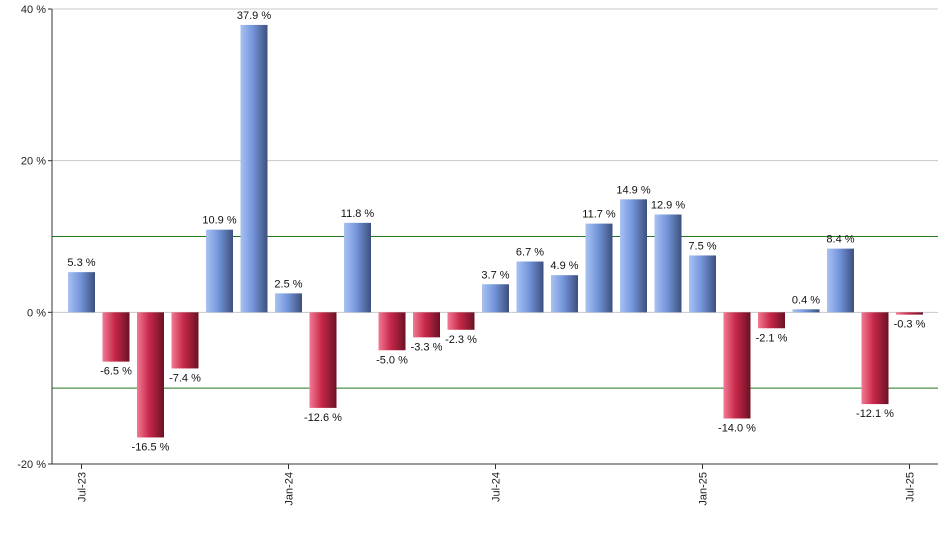  I want to click on data-label-Sep-23: -16.5 %, so click(151, 447).